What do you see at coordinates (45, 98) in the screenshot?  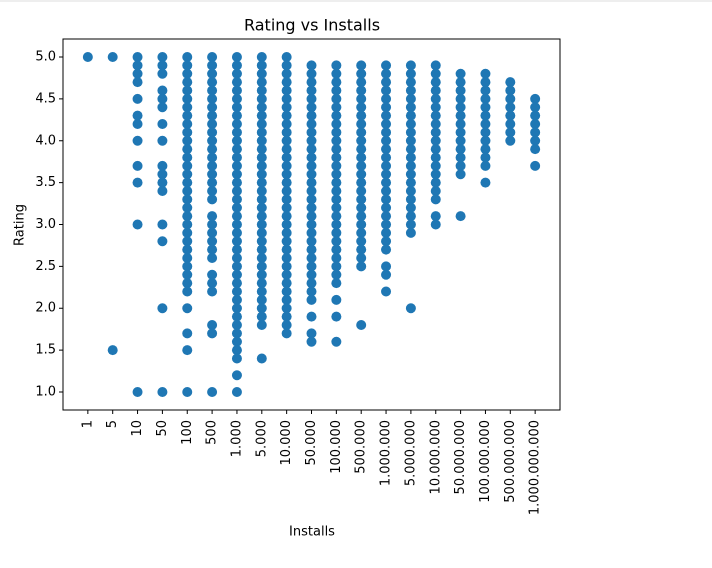 I see `y-tick-label: 4.5` at bounding box center [45, 98].